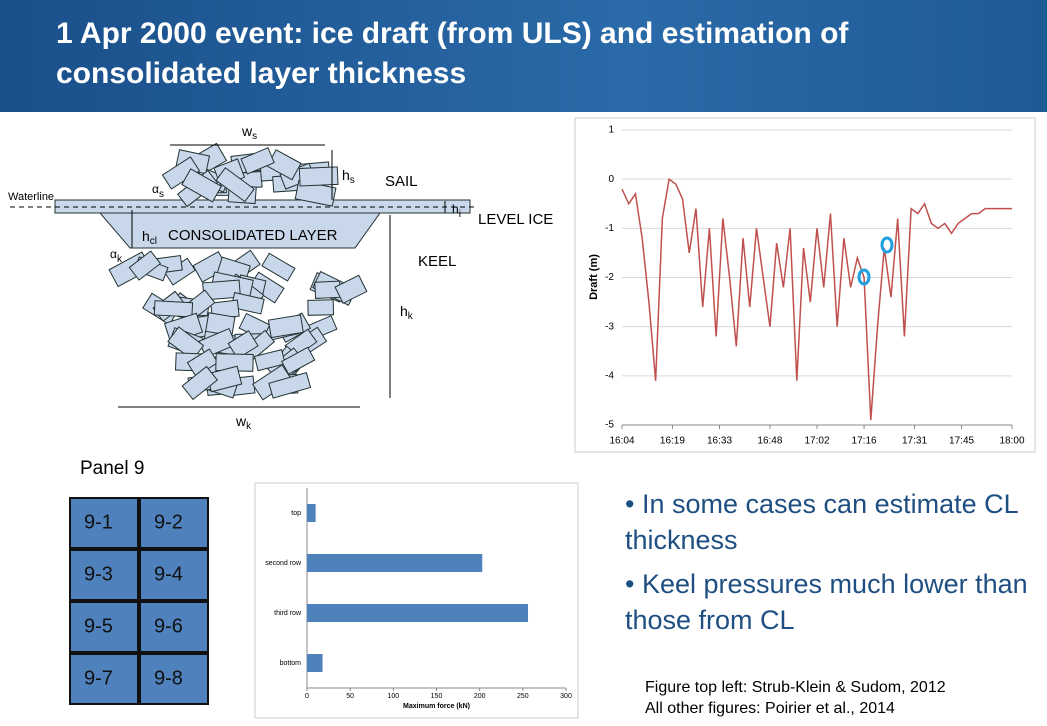 This screenshot has width=1047, height=726. Describe the element at coordinates (769, 441) in the screenshot. I see `x-tick-label: 16:48` at that location.